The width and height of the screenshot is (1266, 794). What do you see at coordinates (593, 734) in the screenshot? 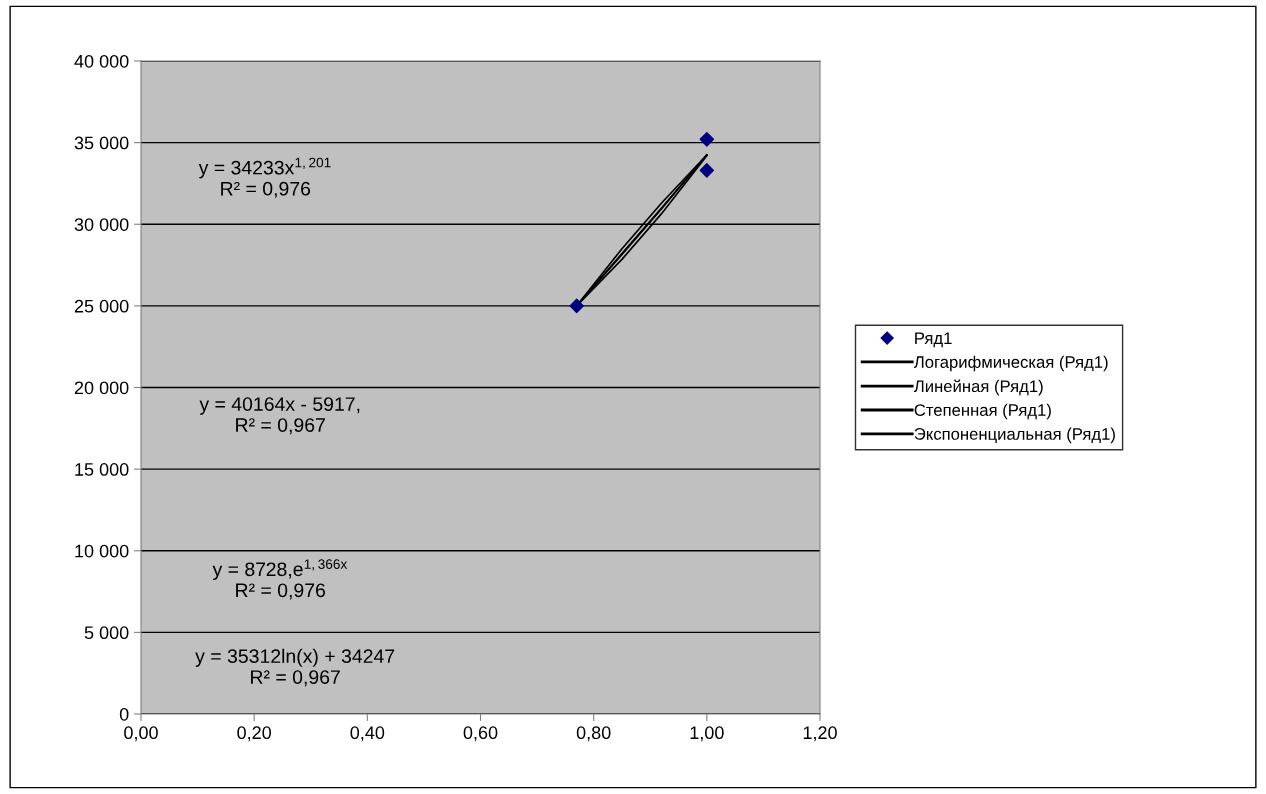
I see `x-tick-label: 0,80` at bounding box center [593, 734].